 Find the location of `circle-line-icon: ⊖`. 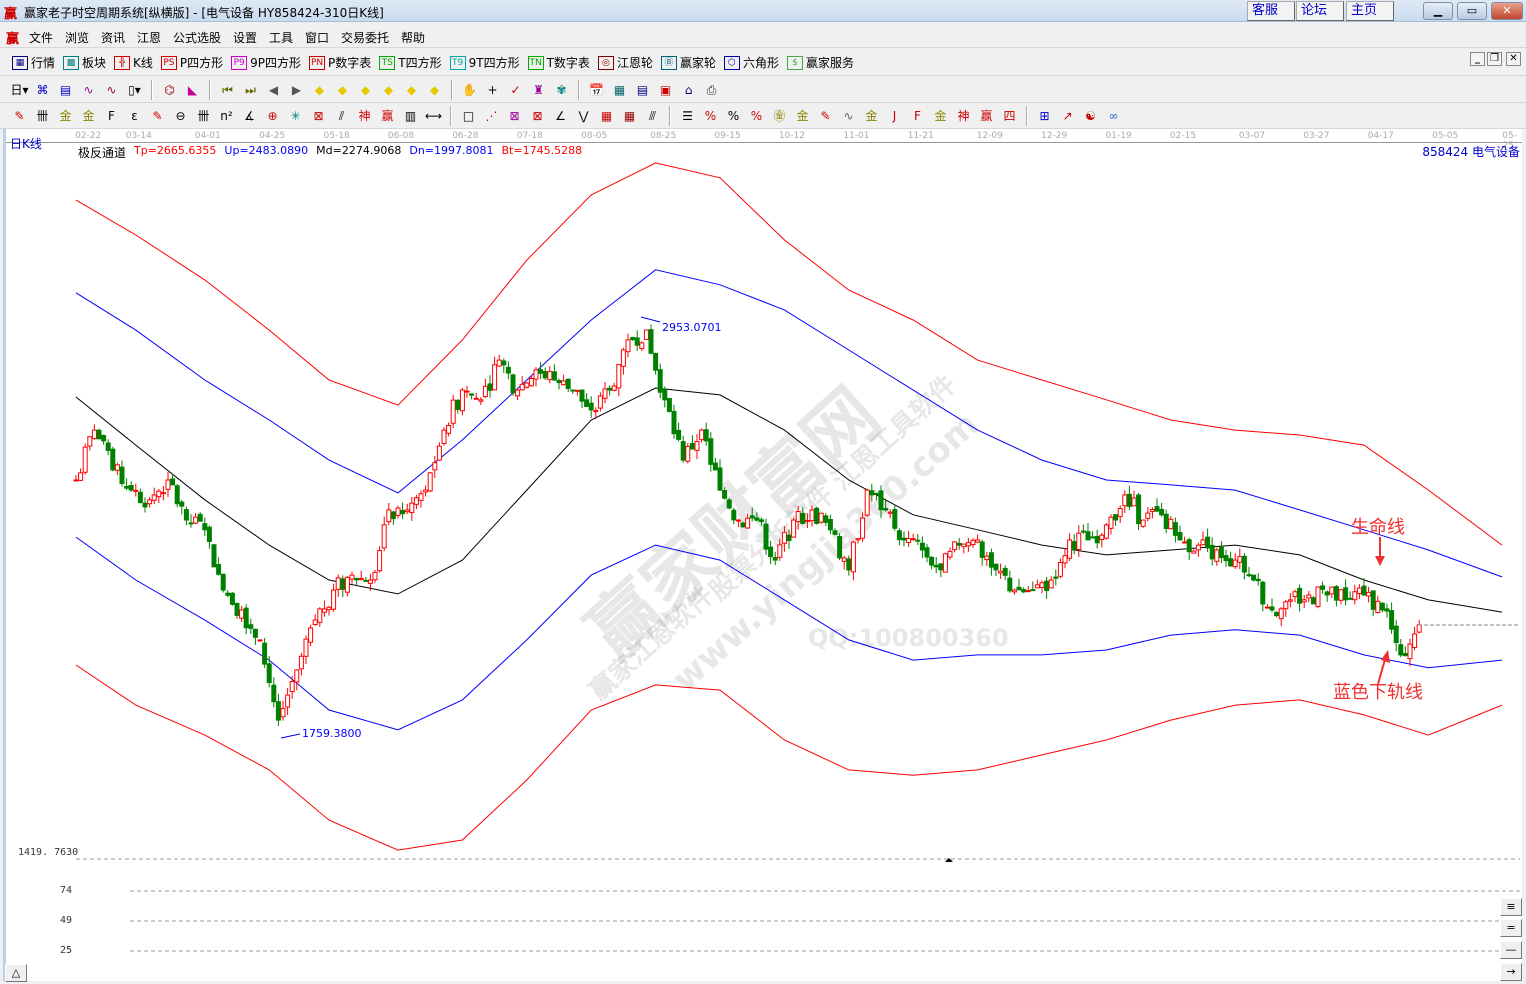

circle-line-icon: ⊖ is located at coordinates (180, 115).